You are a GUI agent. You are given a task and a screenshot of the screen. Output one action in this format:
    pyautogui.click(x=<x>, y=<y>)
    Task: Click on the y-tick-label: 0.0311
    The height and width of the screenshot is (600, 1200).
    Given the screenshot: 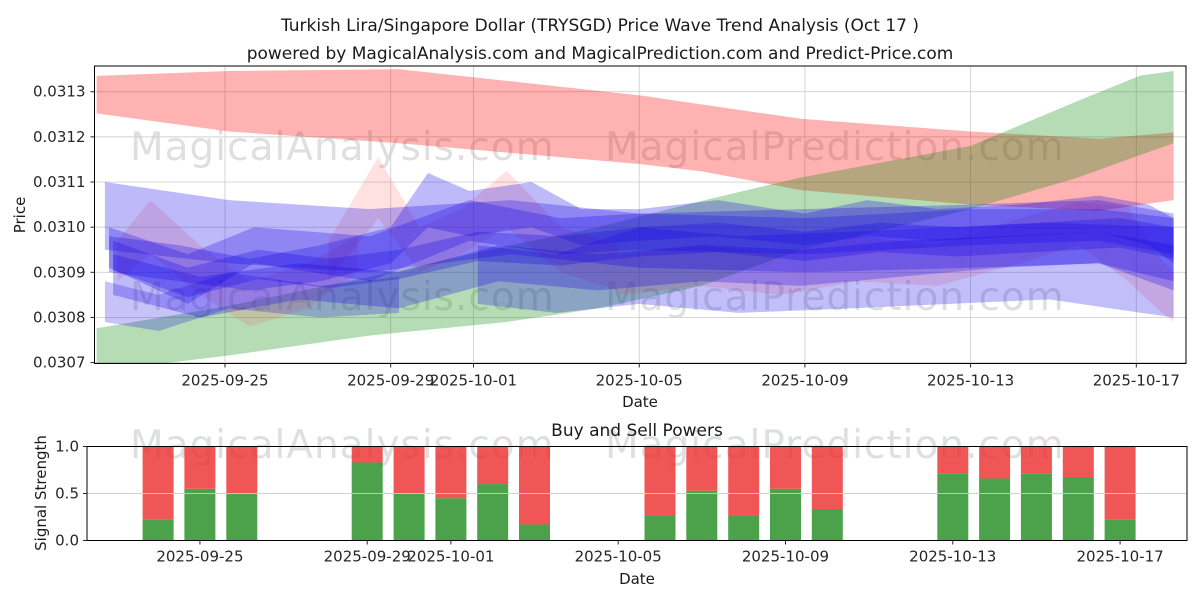 What is the action you would take?
    pyautogui.click(x=59, y=182)
    